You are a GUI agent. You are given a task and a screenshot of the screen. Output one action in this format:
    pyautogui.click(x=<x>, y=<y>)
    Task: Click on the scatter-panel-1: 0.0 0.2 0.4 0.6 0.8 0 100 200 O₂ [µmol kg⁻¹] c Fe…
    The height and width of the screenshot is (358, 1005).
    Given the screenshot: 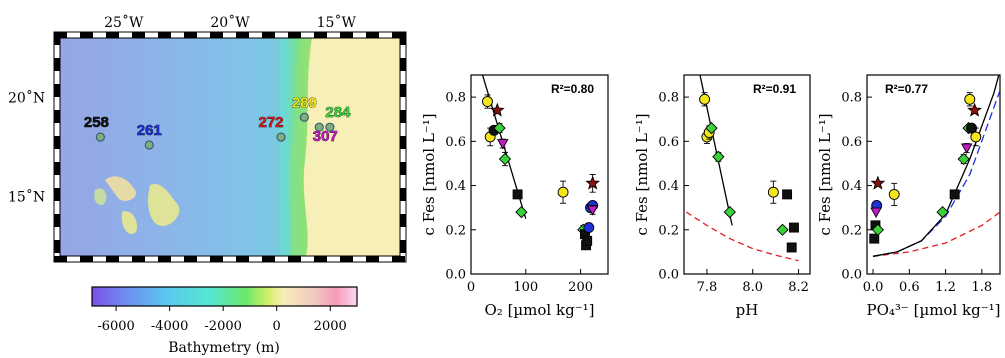 What is the action you would take?
    pyautogui.click(x=514, y=196)
    